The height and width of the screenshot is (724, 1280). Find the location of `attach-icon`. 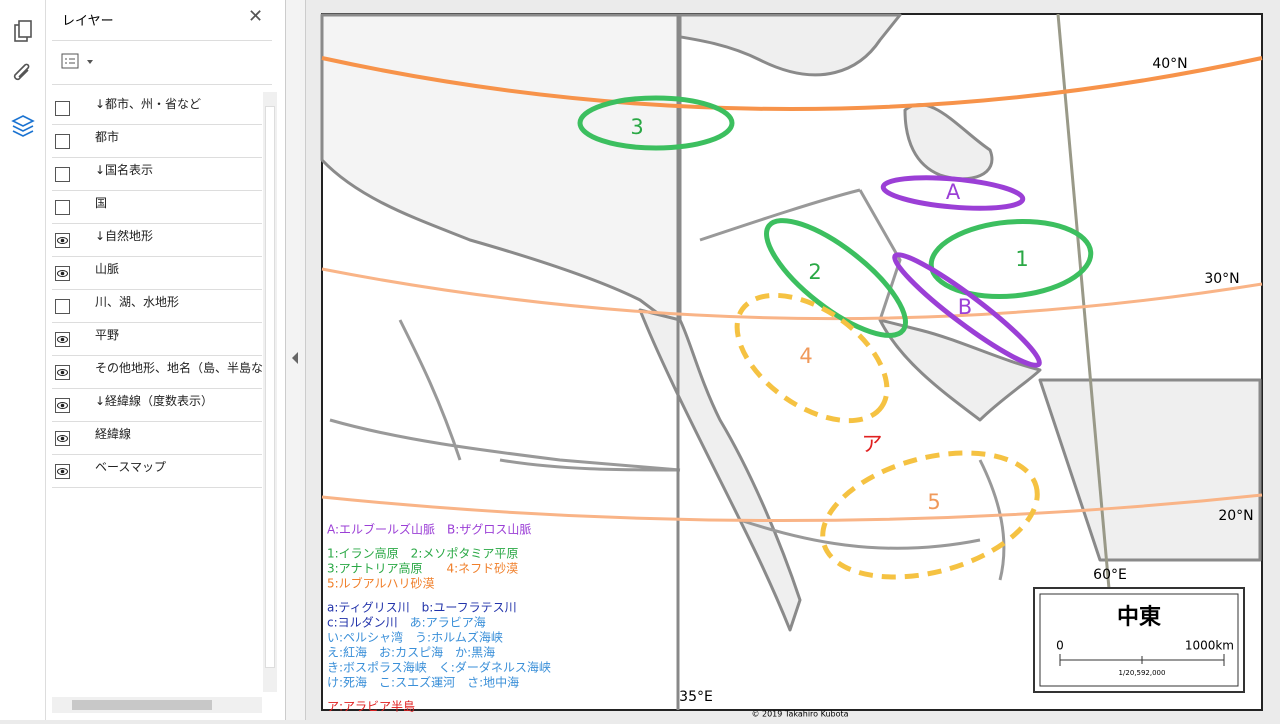

attach-icon is located at coordinates (21, 72).